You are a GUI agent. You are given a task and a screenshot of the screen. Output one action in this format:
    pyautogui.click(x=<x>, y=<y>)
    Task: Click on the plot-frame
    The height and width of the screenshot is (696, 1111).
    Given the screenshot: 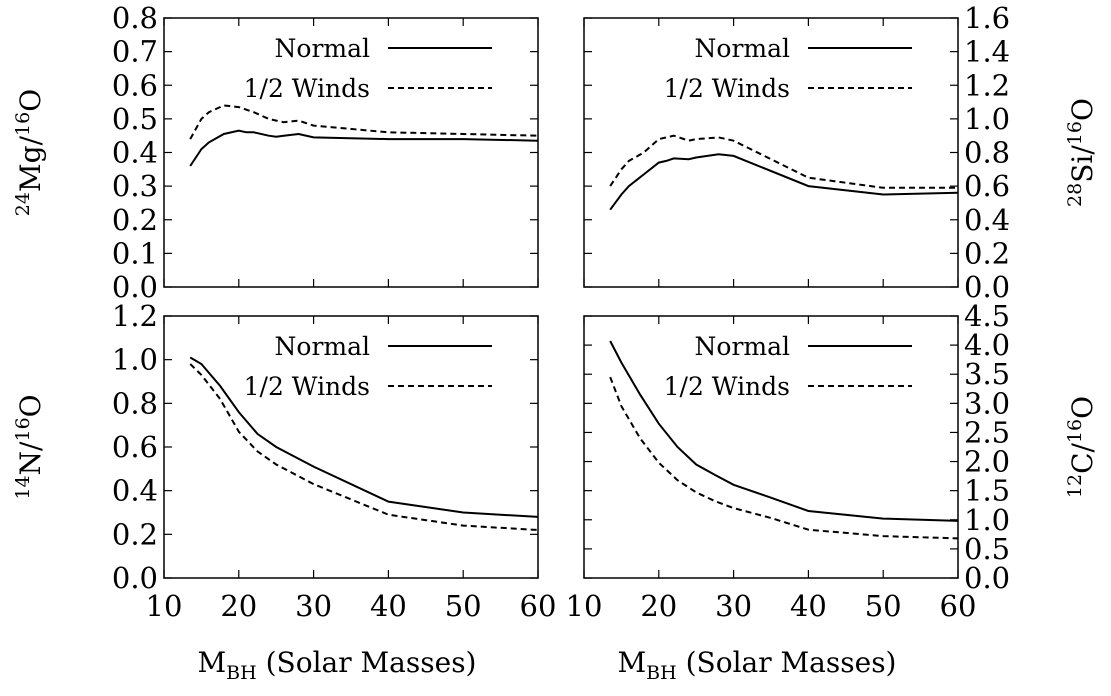 What is the action you would take?
    pyautogui.click(x=771, y=447)
    